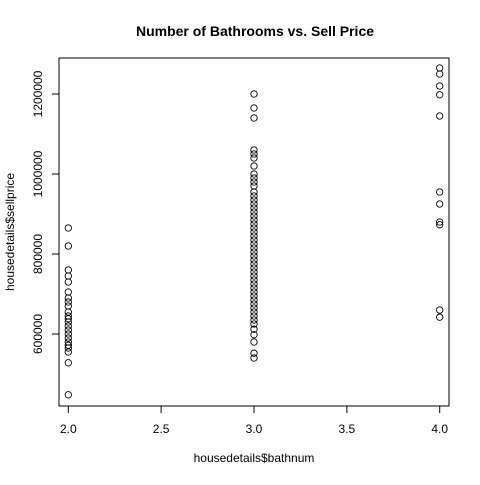 This screenshot has height=485, width=480. Describe the element at coordinates (161, 429) in the screenshot. I see `x-tick-label: 2.5` at that location.